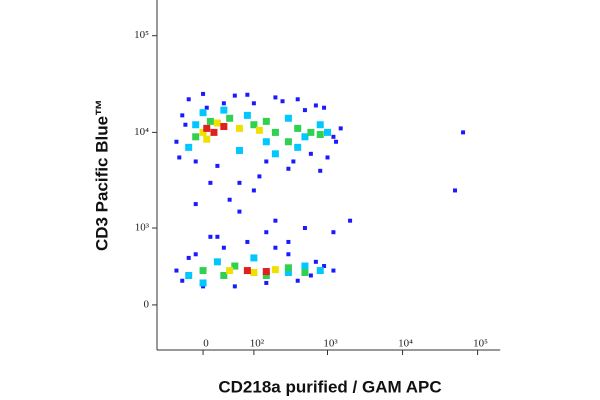 The width and height of the screenshot is (600, 400). I want to click on x-axis-title: CD218a purified / GAM APC, so click(329, 386).